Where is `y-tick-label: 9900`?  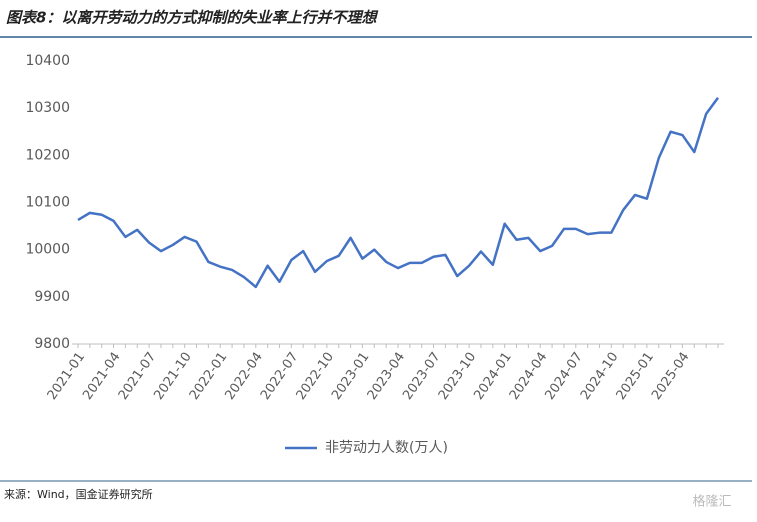
y-tick-label: 9900 is located at coordinates (52, 297).